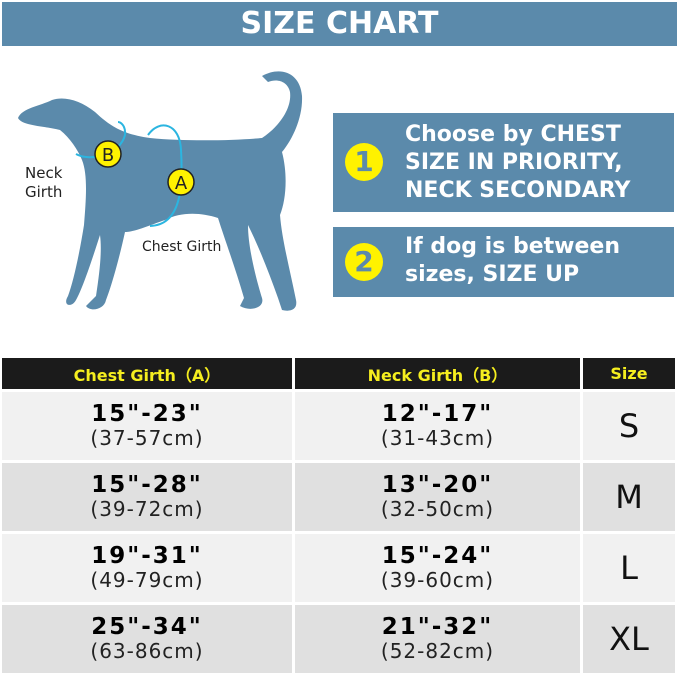  I want to click on dog-silhouette, so click(160, 191).